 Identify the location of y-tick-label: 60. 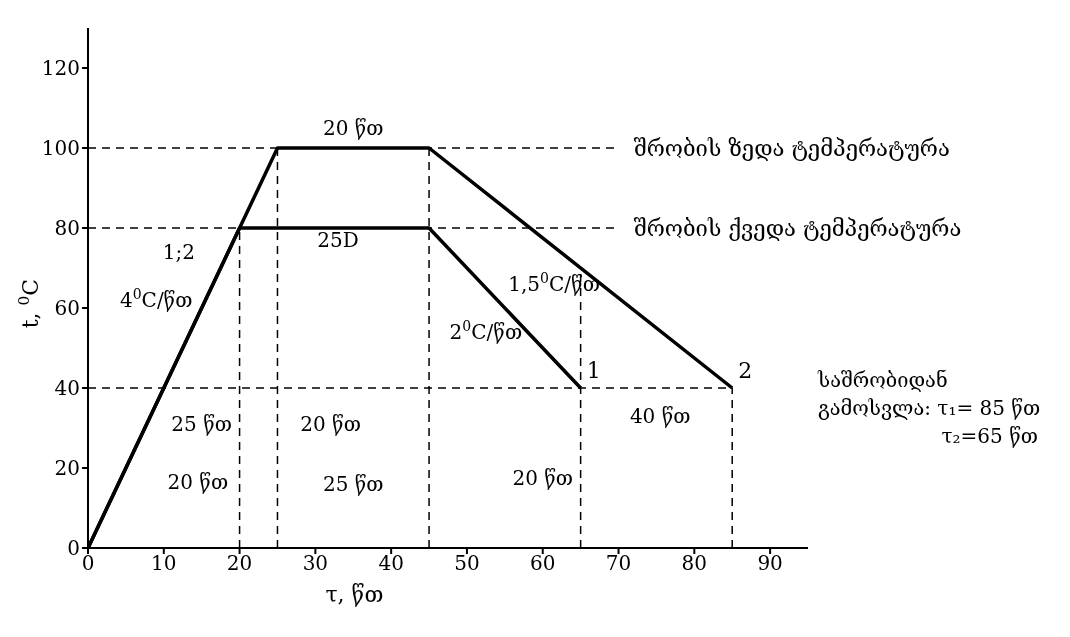
(67, 308).